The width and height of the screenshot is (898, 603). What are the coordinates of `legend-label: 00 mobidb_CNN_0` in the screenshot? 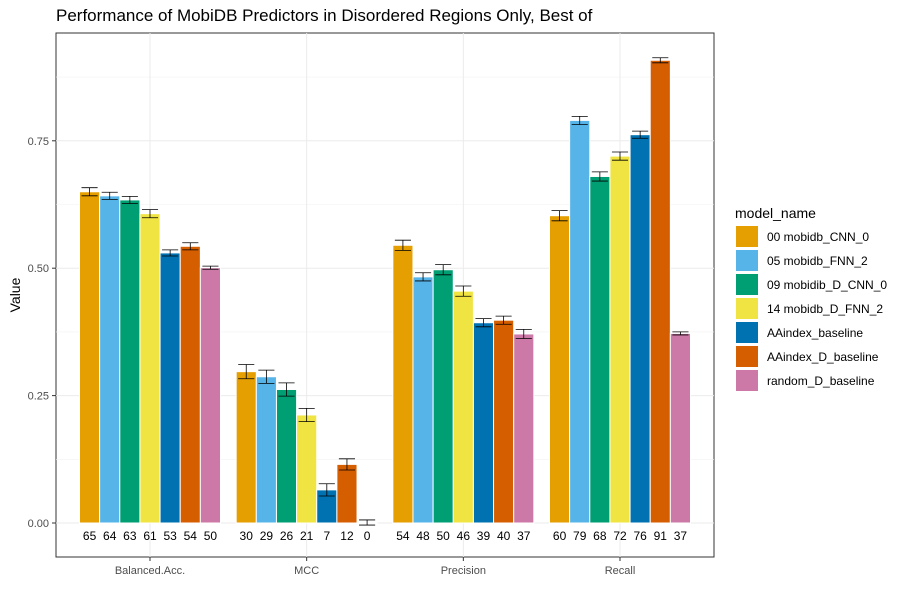 It's located at (818, 237).